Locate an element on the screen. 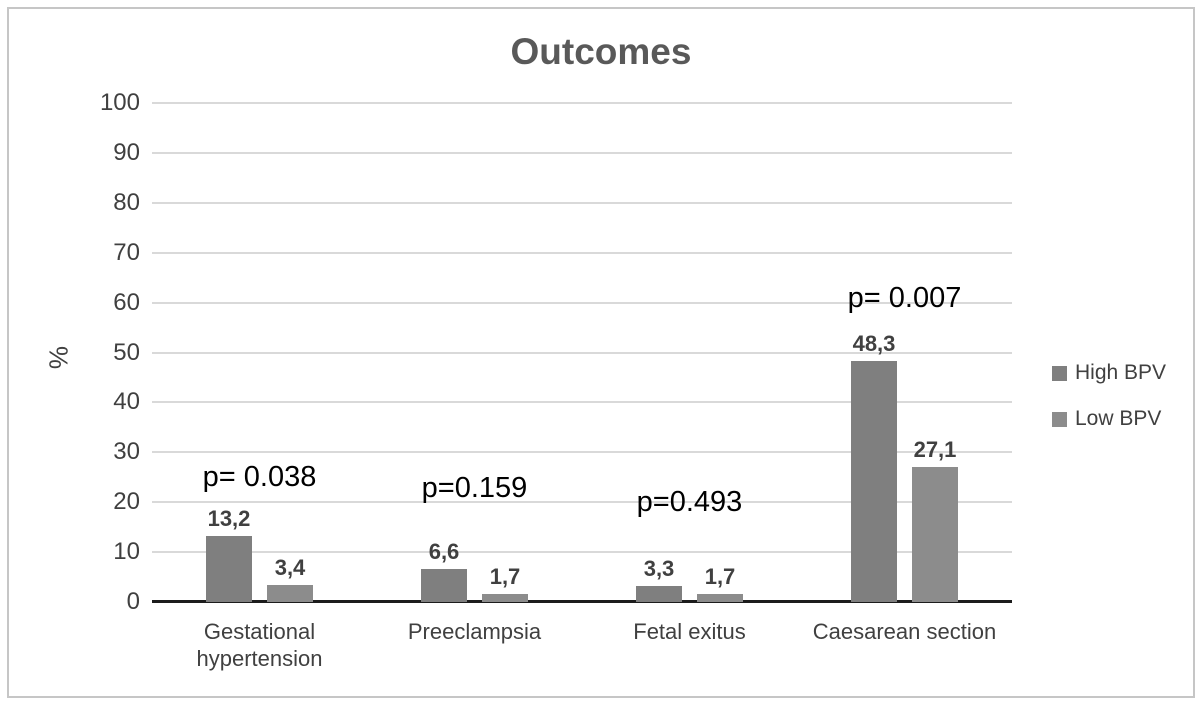 The height and width of the screenshot is (703, 1200). y-tick-label: 0 is located at coordinates (133, 601).